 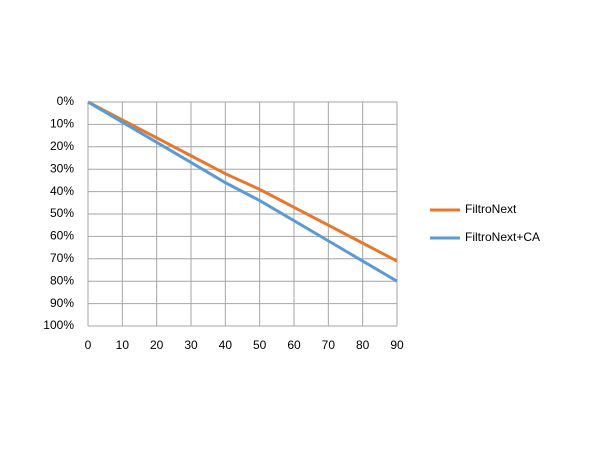 What do you see at coordinates (260, 345) in the screenshot?
I see `x-tick-label: 50` at bounding box center [260, 345].